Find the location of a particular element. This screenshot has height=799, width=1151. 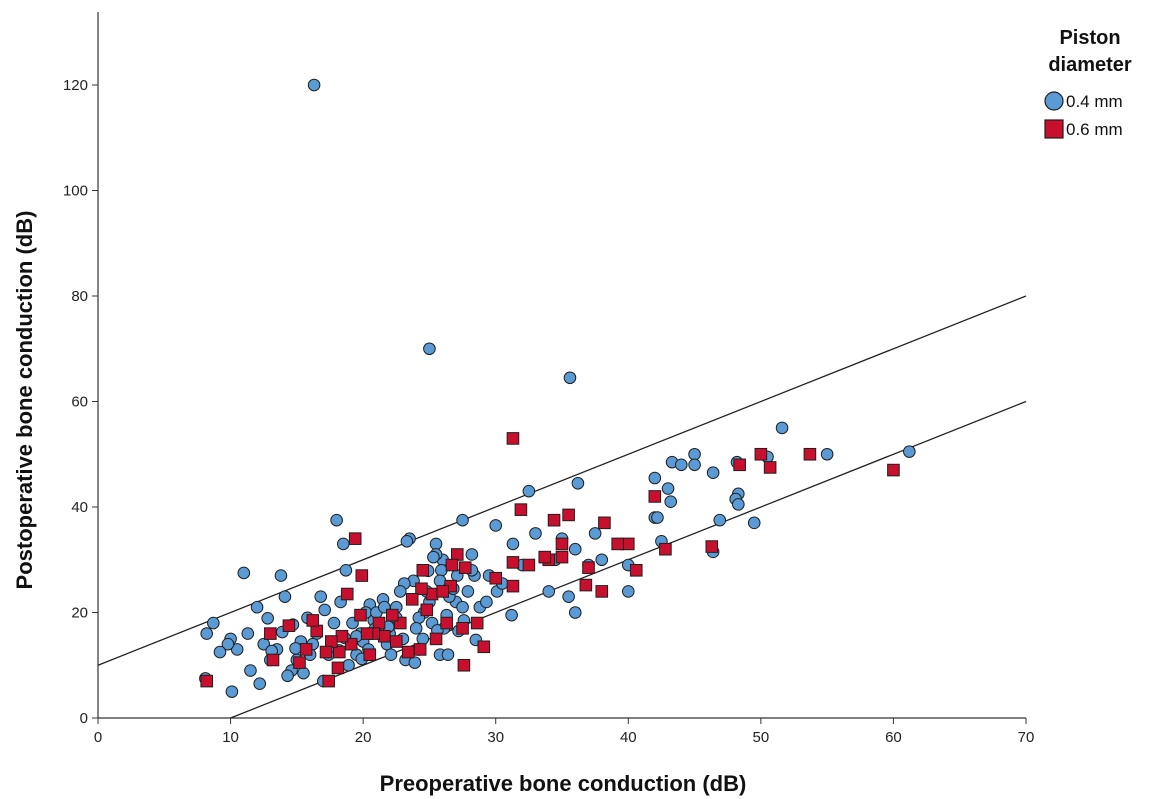

x-tick-label: 30 is located at coordinates (495, 737).